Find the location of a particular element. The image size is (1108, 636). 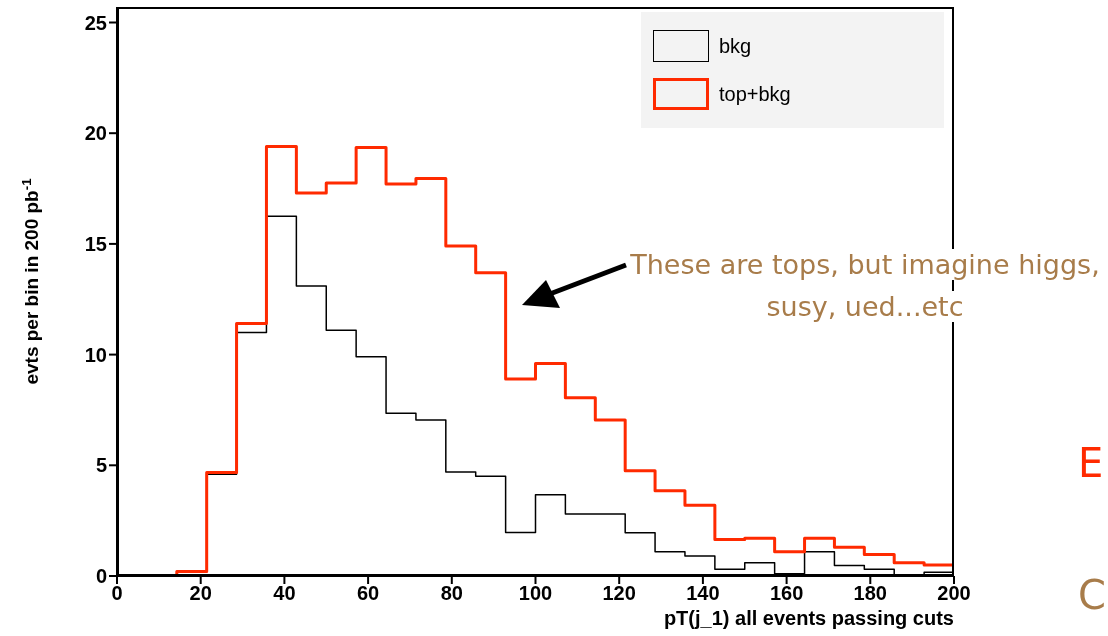

x-tick-label: 200 is located at coordinates (954, 593).